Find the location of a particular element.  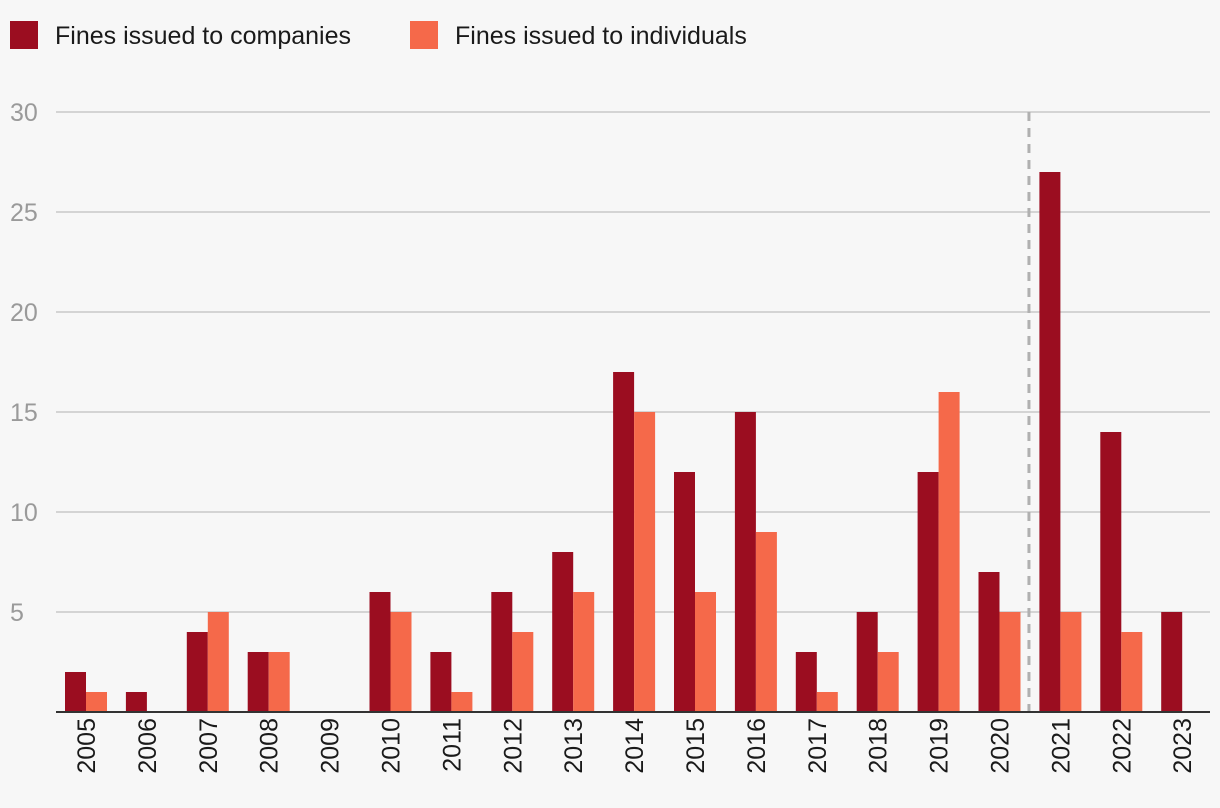

bar-company-2014 is located at coordinates (624, 542).